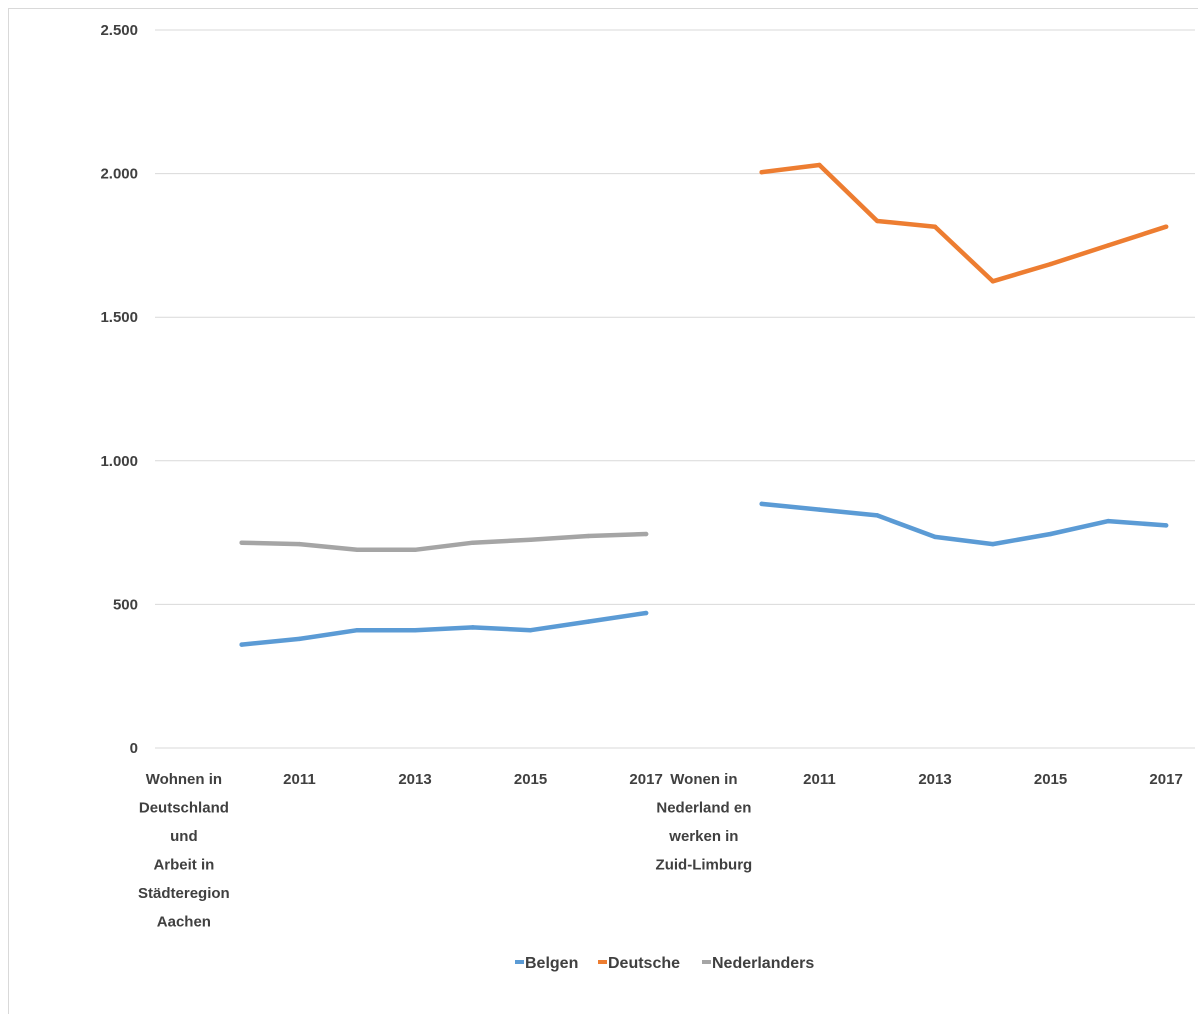 This screenshot has width=1201, height=1017. I want to click on x-group-label-line: Nederland en, so click(703, 808).